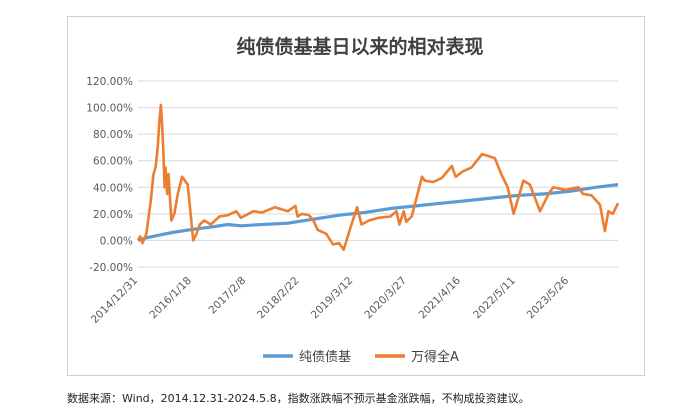 Image resolution: width=700 pixels, height=417 pixels. I want to click on x-tick-label: 2023/5/26, so click(548, 297).